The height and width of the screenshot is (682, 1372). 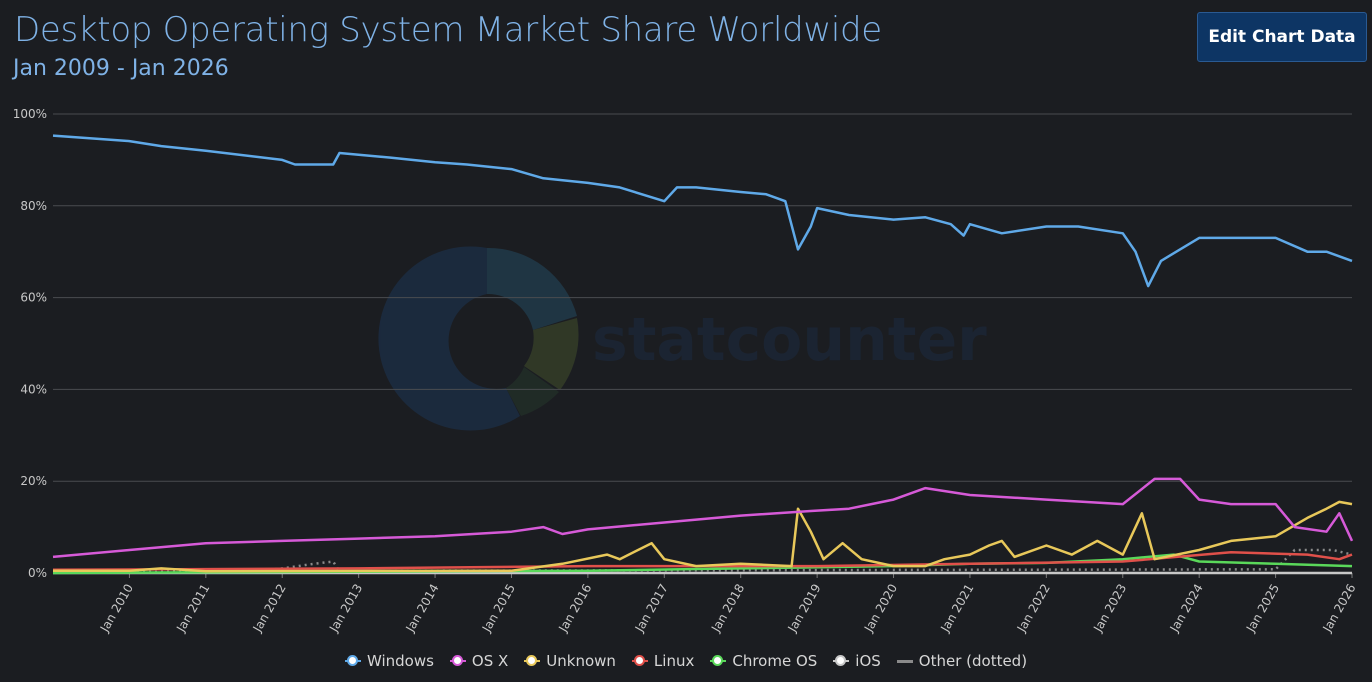 What do you see at coordinates (30, 114) in the screenshot?
I see `y-tick-label: 100%` at bounding box center [30, 114].